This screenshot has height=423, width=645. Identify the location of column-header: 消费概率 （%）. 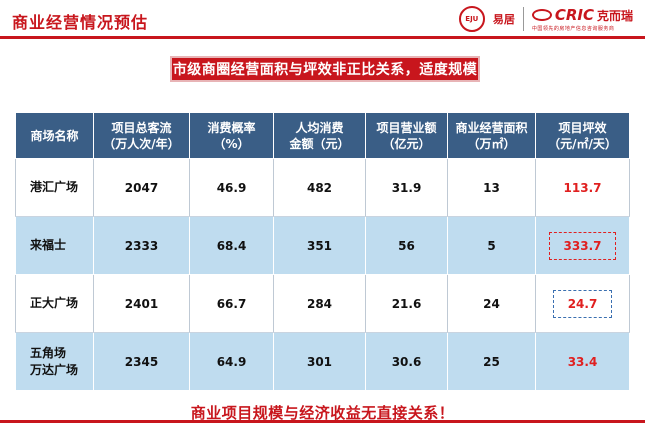
(231, 135).